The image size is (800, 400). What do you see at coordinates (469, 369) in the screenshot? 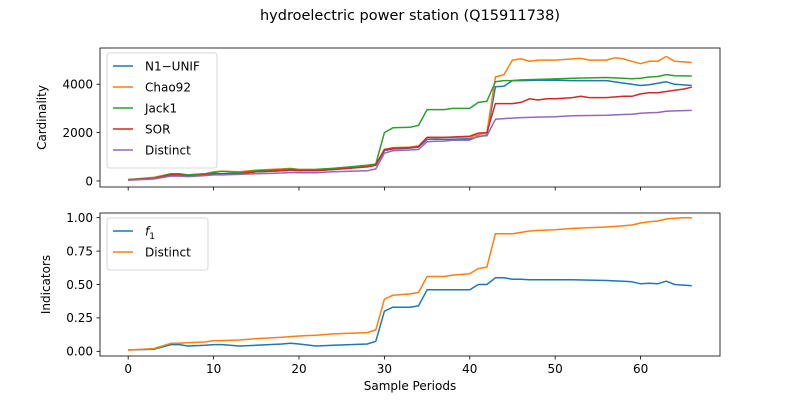
I see `x-tick-label: 40` at bounding box center [469, 369].